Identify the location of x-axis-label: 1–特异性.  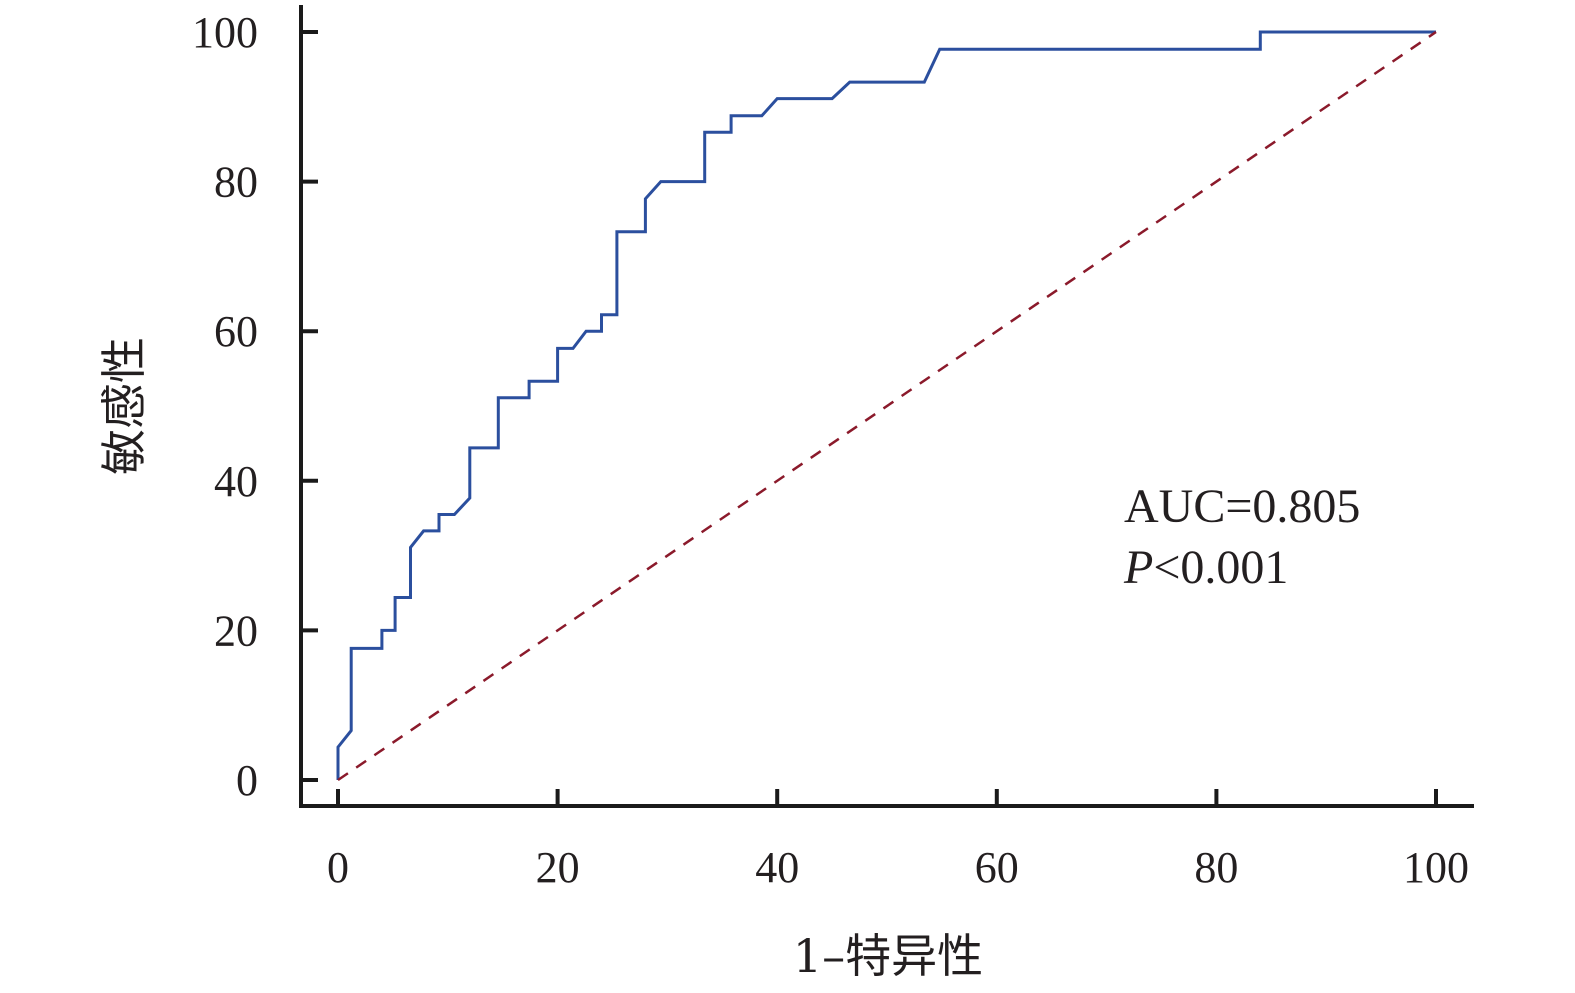
(888, 956).